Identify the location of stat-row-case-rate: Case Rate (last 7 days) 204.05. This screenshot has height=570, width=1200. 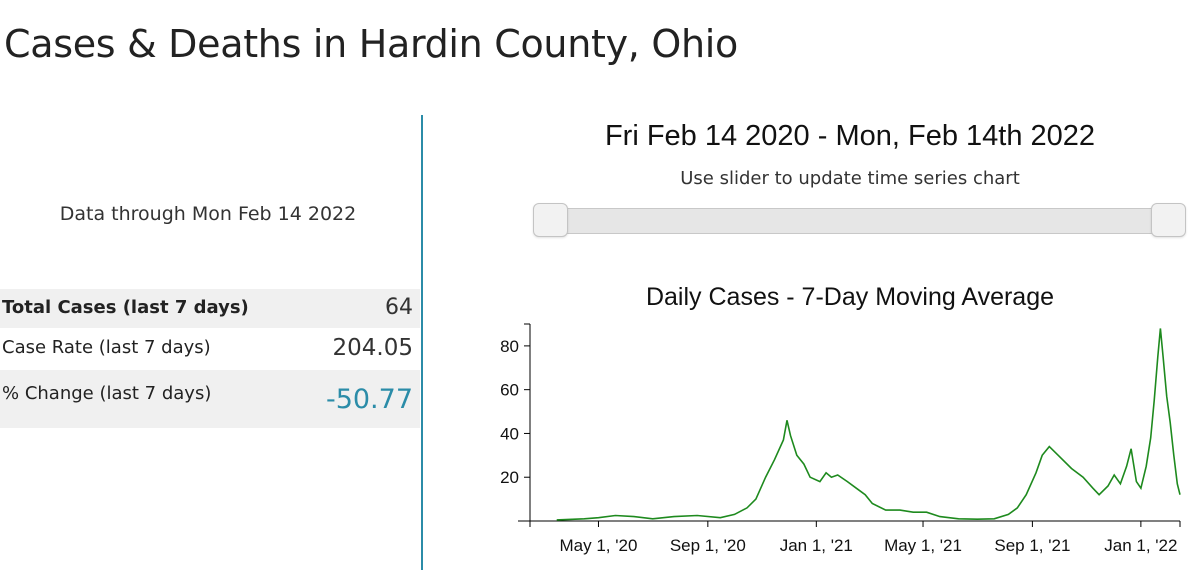
(210, 349).